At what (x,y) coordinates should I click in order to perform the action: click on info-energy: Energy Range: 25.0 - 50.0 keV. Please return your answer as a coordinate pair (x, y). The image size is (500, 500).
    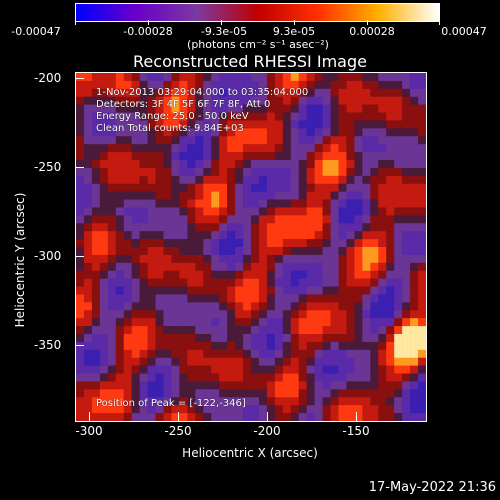
    Looking at the image, I should click on (172, 116).